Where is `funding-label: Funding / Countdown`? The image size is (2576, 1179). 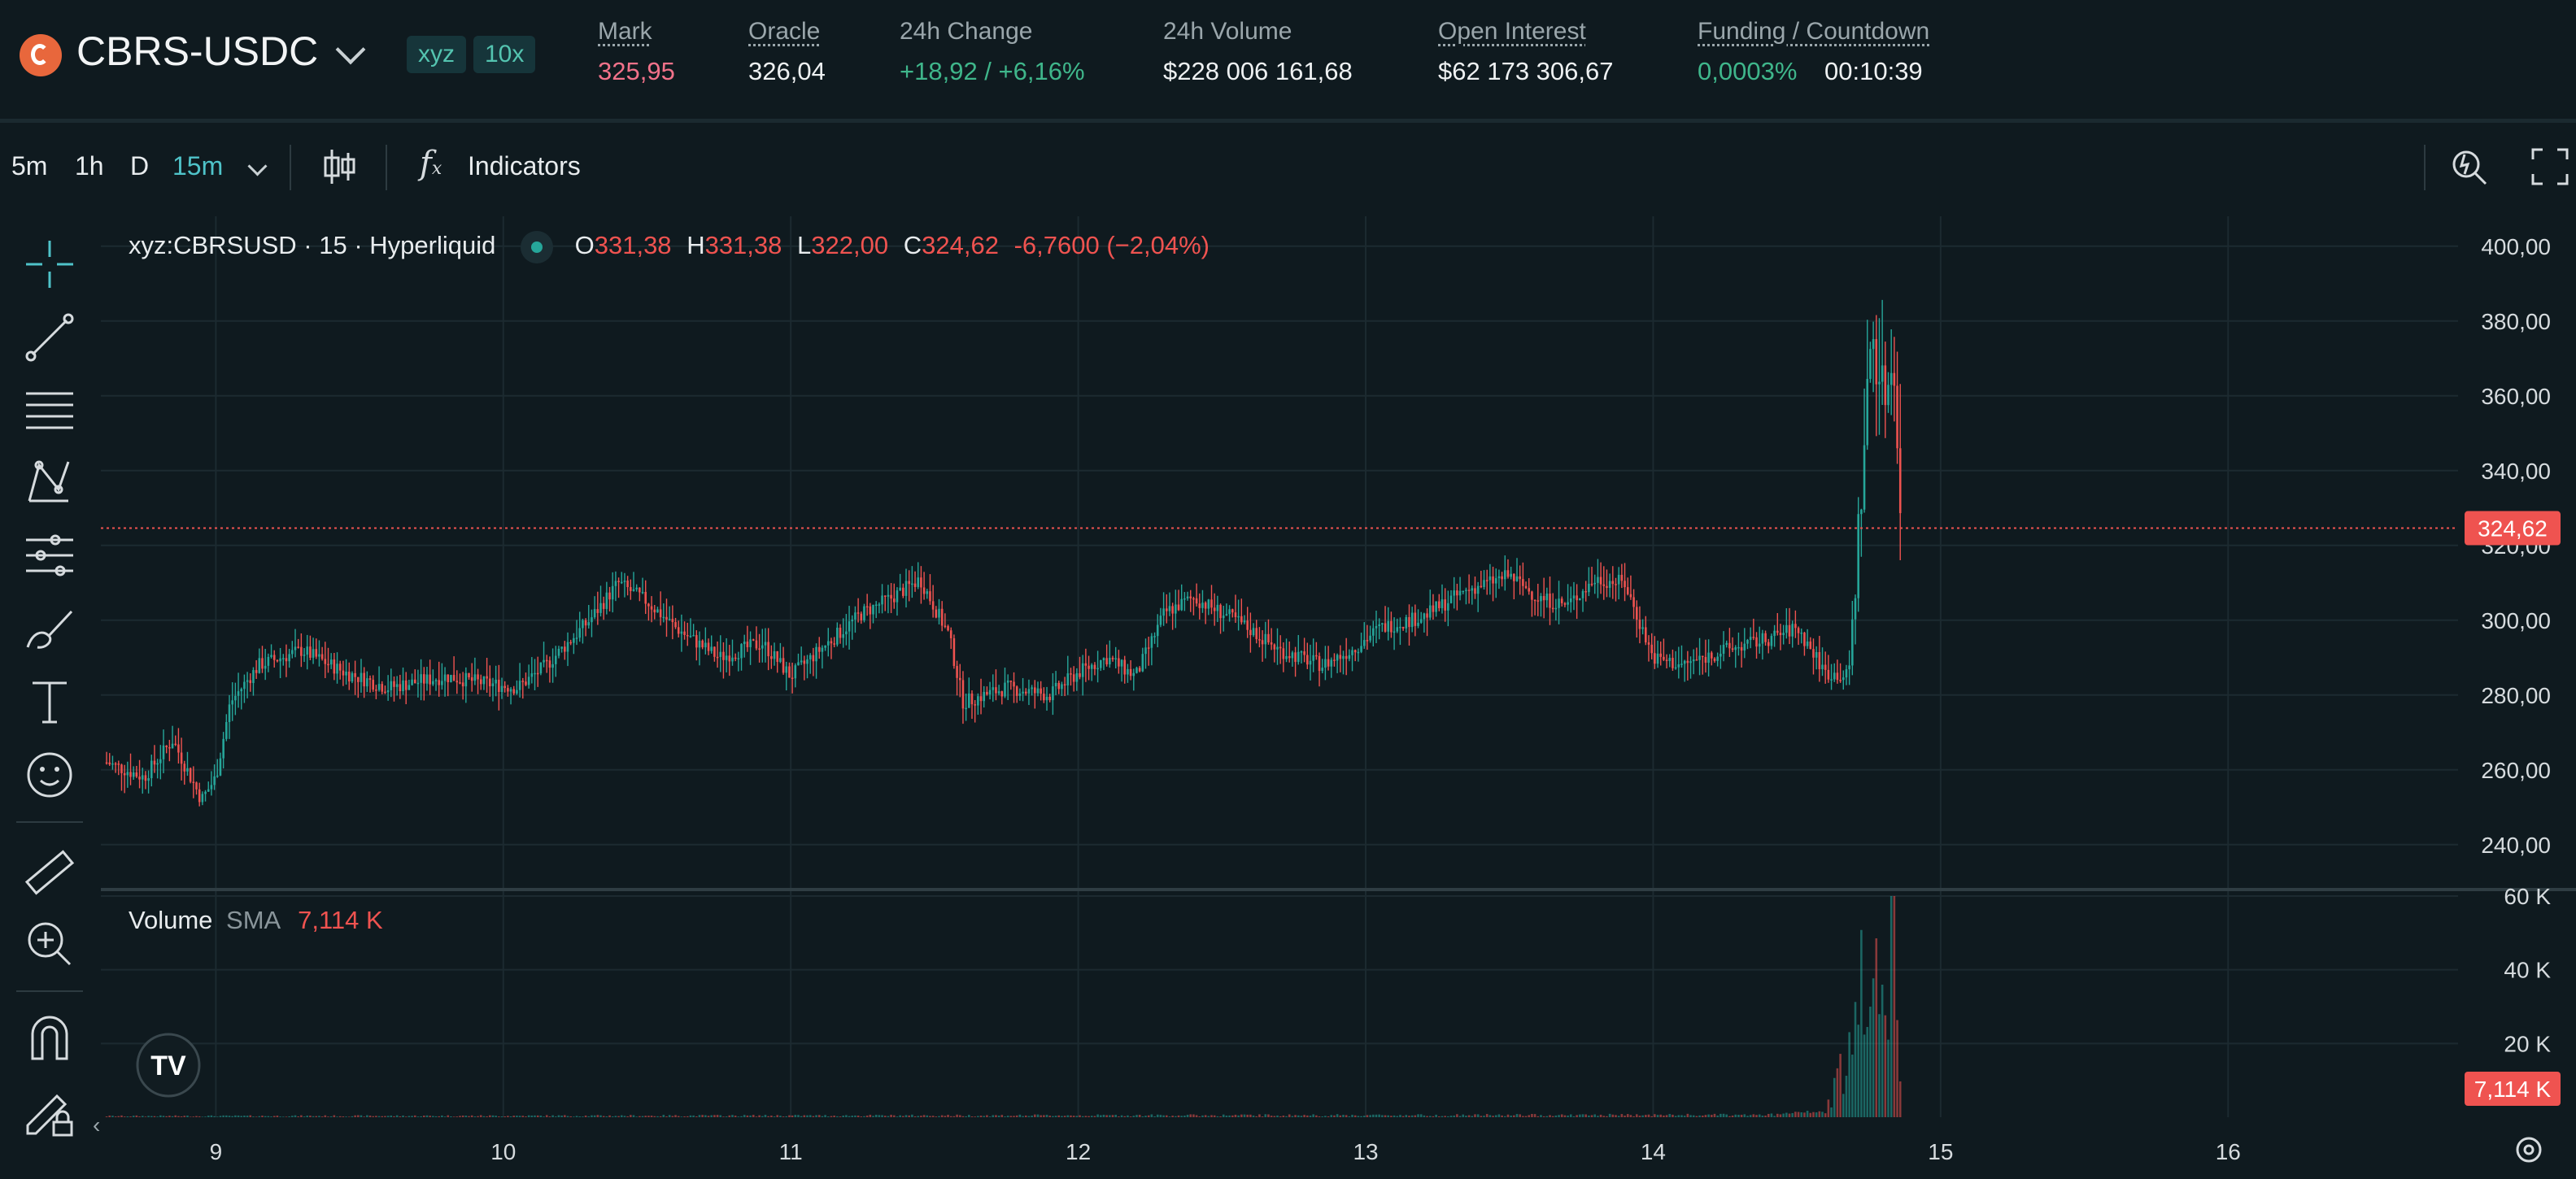 funding-label: Funding / Countdown is located at coordinates (1814, 31).